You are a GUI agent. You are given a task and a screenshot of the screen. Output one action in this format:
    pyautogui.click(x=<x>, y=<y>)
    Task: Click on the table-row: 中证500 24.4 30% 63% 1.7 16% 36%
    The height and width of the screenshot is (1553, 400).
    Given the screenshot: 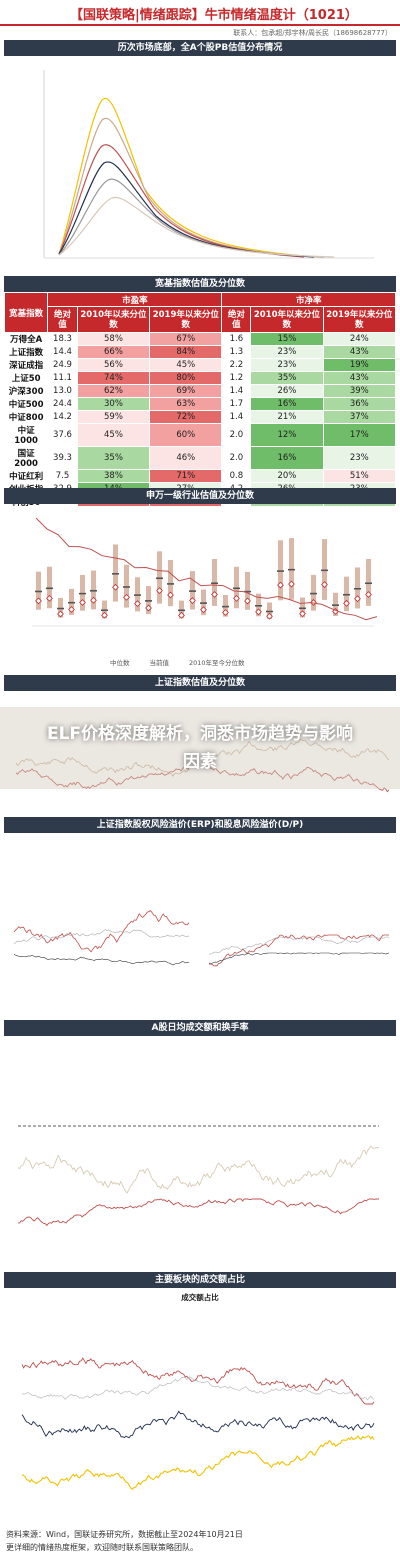 What is the action you would take?
    pyautogui.click(x=200, y=404)
    